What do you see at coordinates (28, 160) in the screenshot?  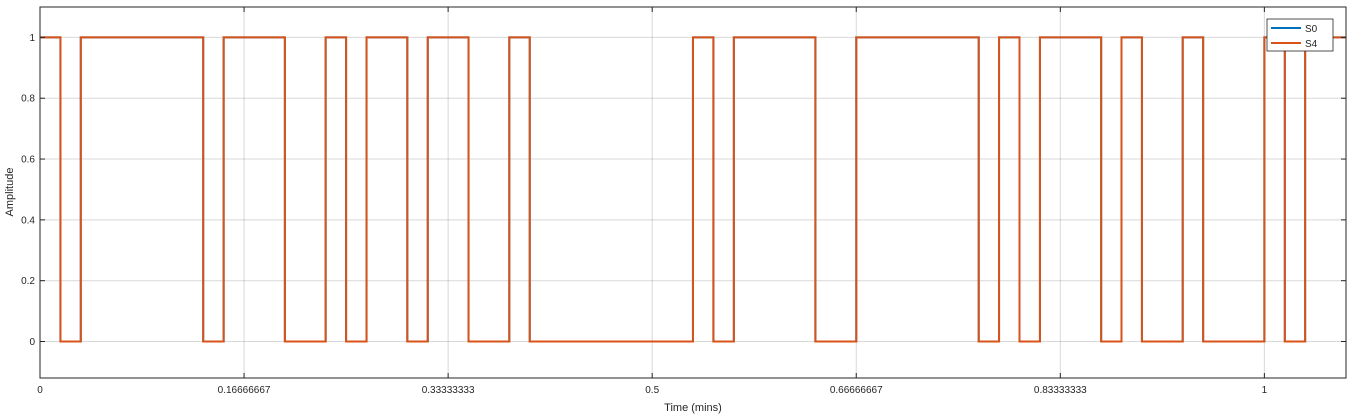 I see `y-tick-label: 0.6` at bounding box center [28, 160].